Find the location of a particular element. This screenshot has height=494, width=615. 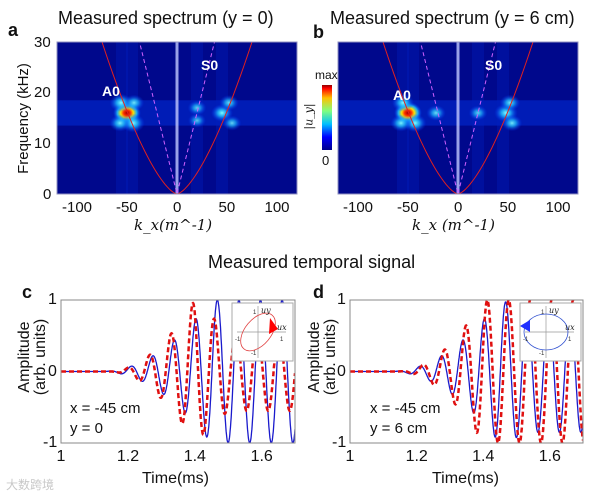

y-axis-label-a: Frequency (kHz) is located at coordinates (23, 118).